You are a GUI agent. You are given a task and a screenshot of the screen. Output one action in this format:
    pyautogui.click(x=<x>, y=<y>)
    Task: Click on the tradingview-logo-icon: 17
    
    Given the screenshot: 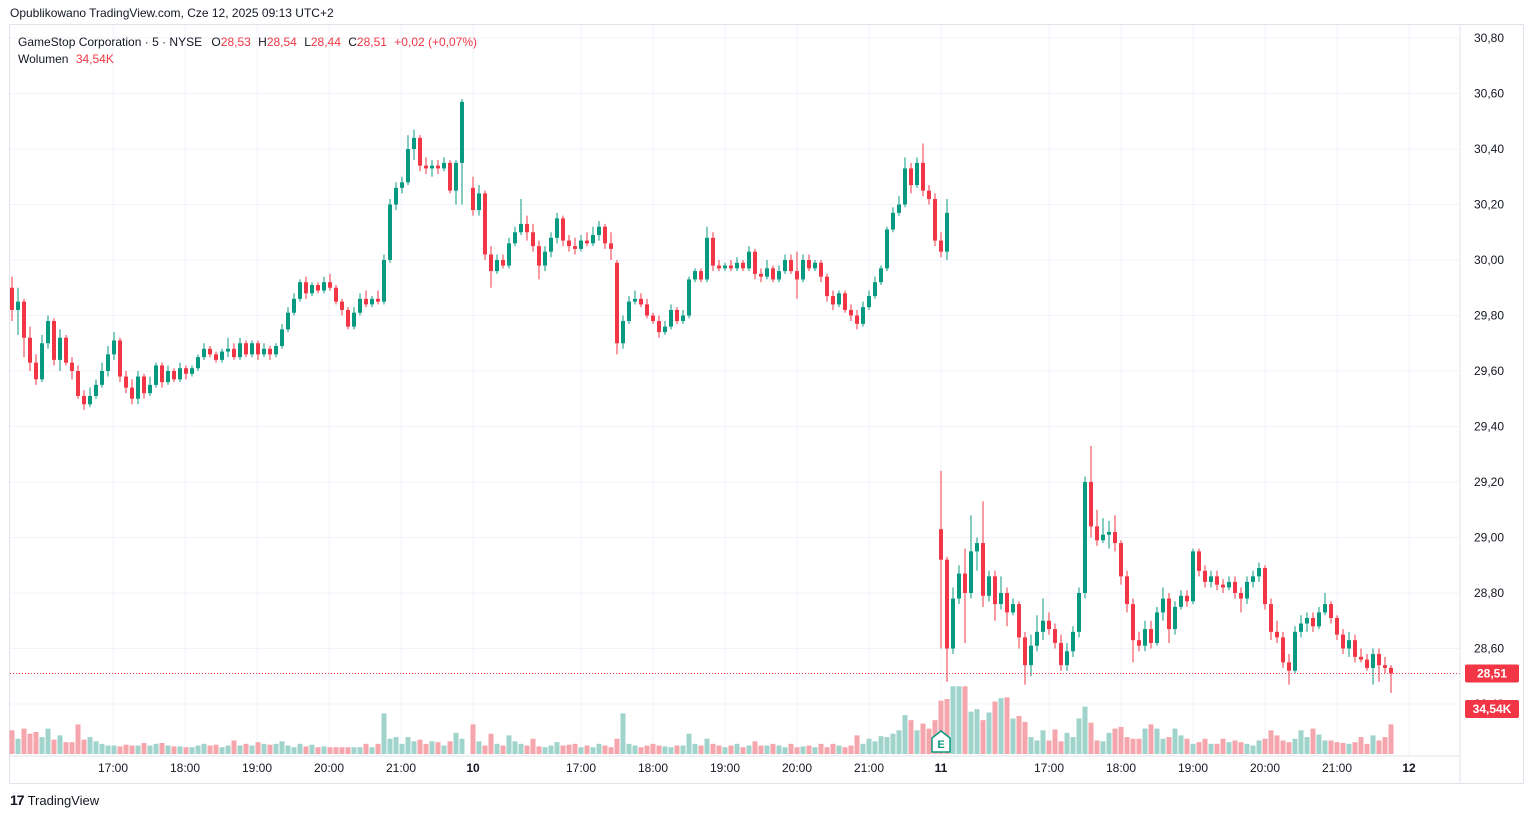 What is the action you would take?
    pyautogui.click(x=17, y=800)
    